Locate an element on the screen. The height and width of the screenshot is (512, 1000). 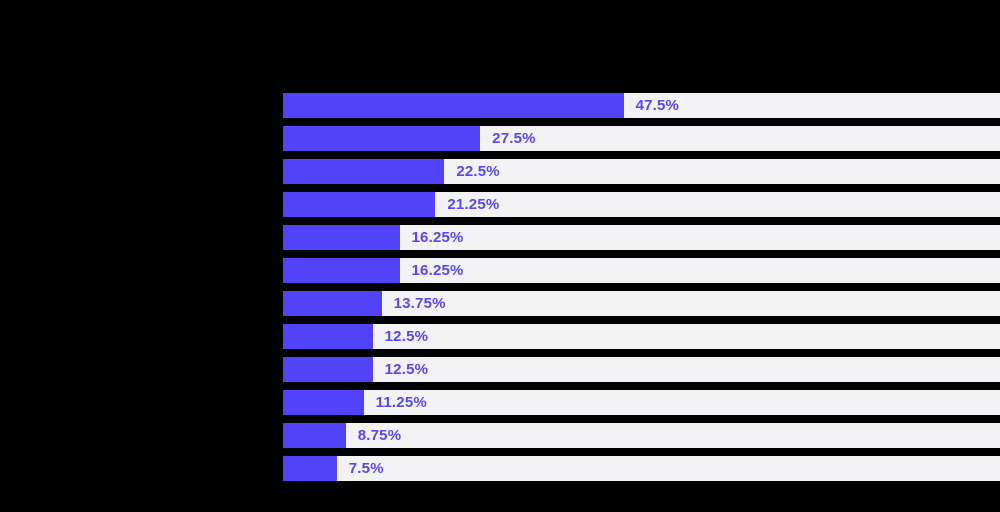
bar-row: 47.5% is located at coordinates (641, 105).